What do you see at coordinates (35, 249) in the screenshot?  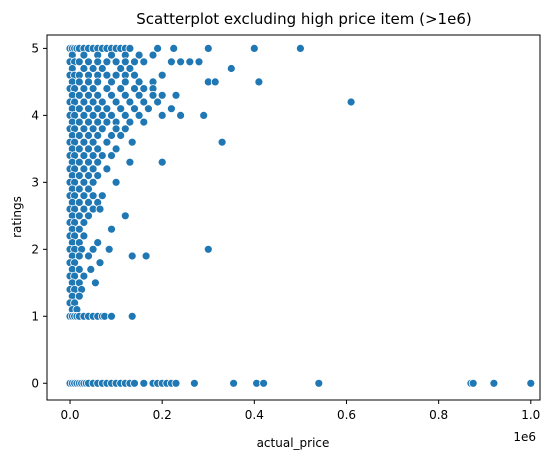 I see `y-tick-label: 2` at bounding box center [35, 249].